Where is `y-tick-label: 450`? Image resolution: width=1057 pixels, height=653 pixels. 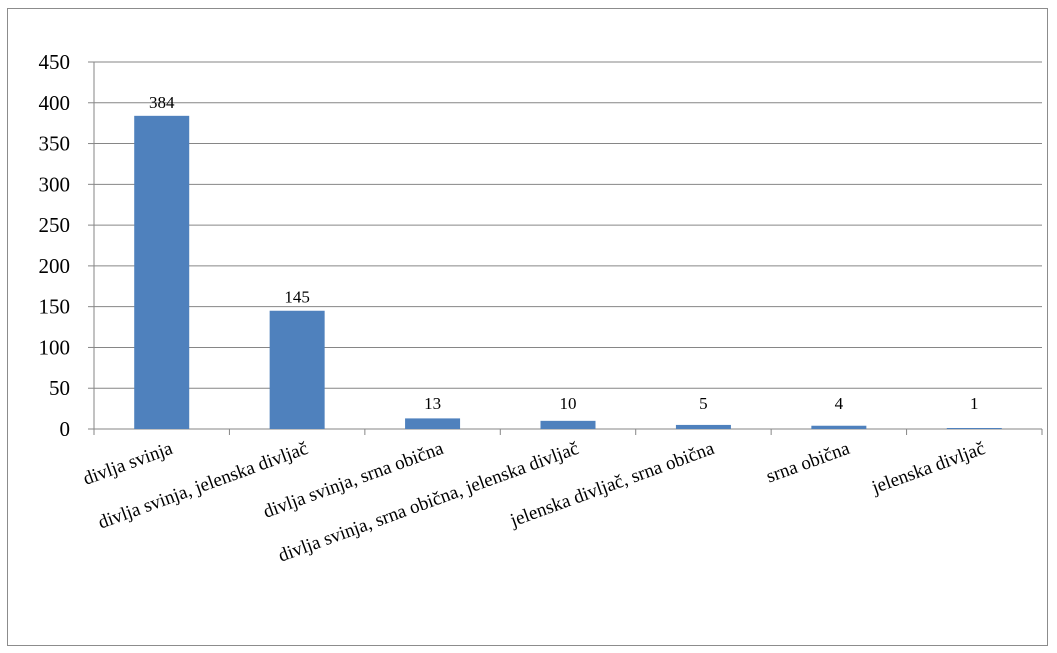 y-tick-label: 450 is located at coordinates (55, 62).